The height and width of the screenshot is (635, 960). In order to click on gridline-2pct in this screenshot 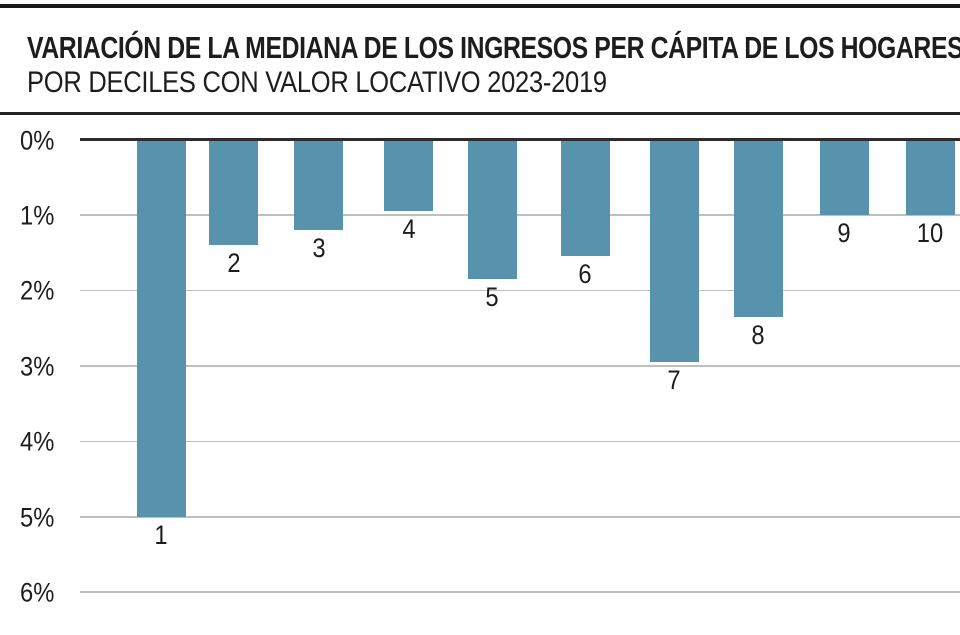, I will do `click(520, 290)`.